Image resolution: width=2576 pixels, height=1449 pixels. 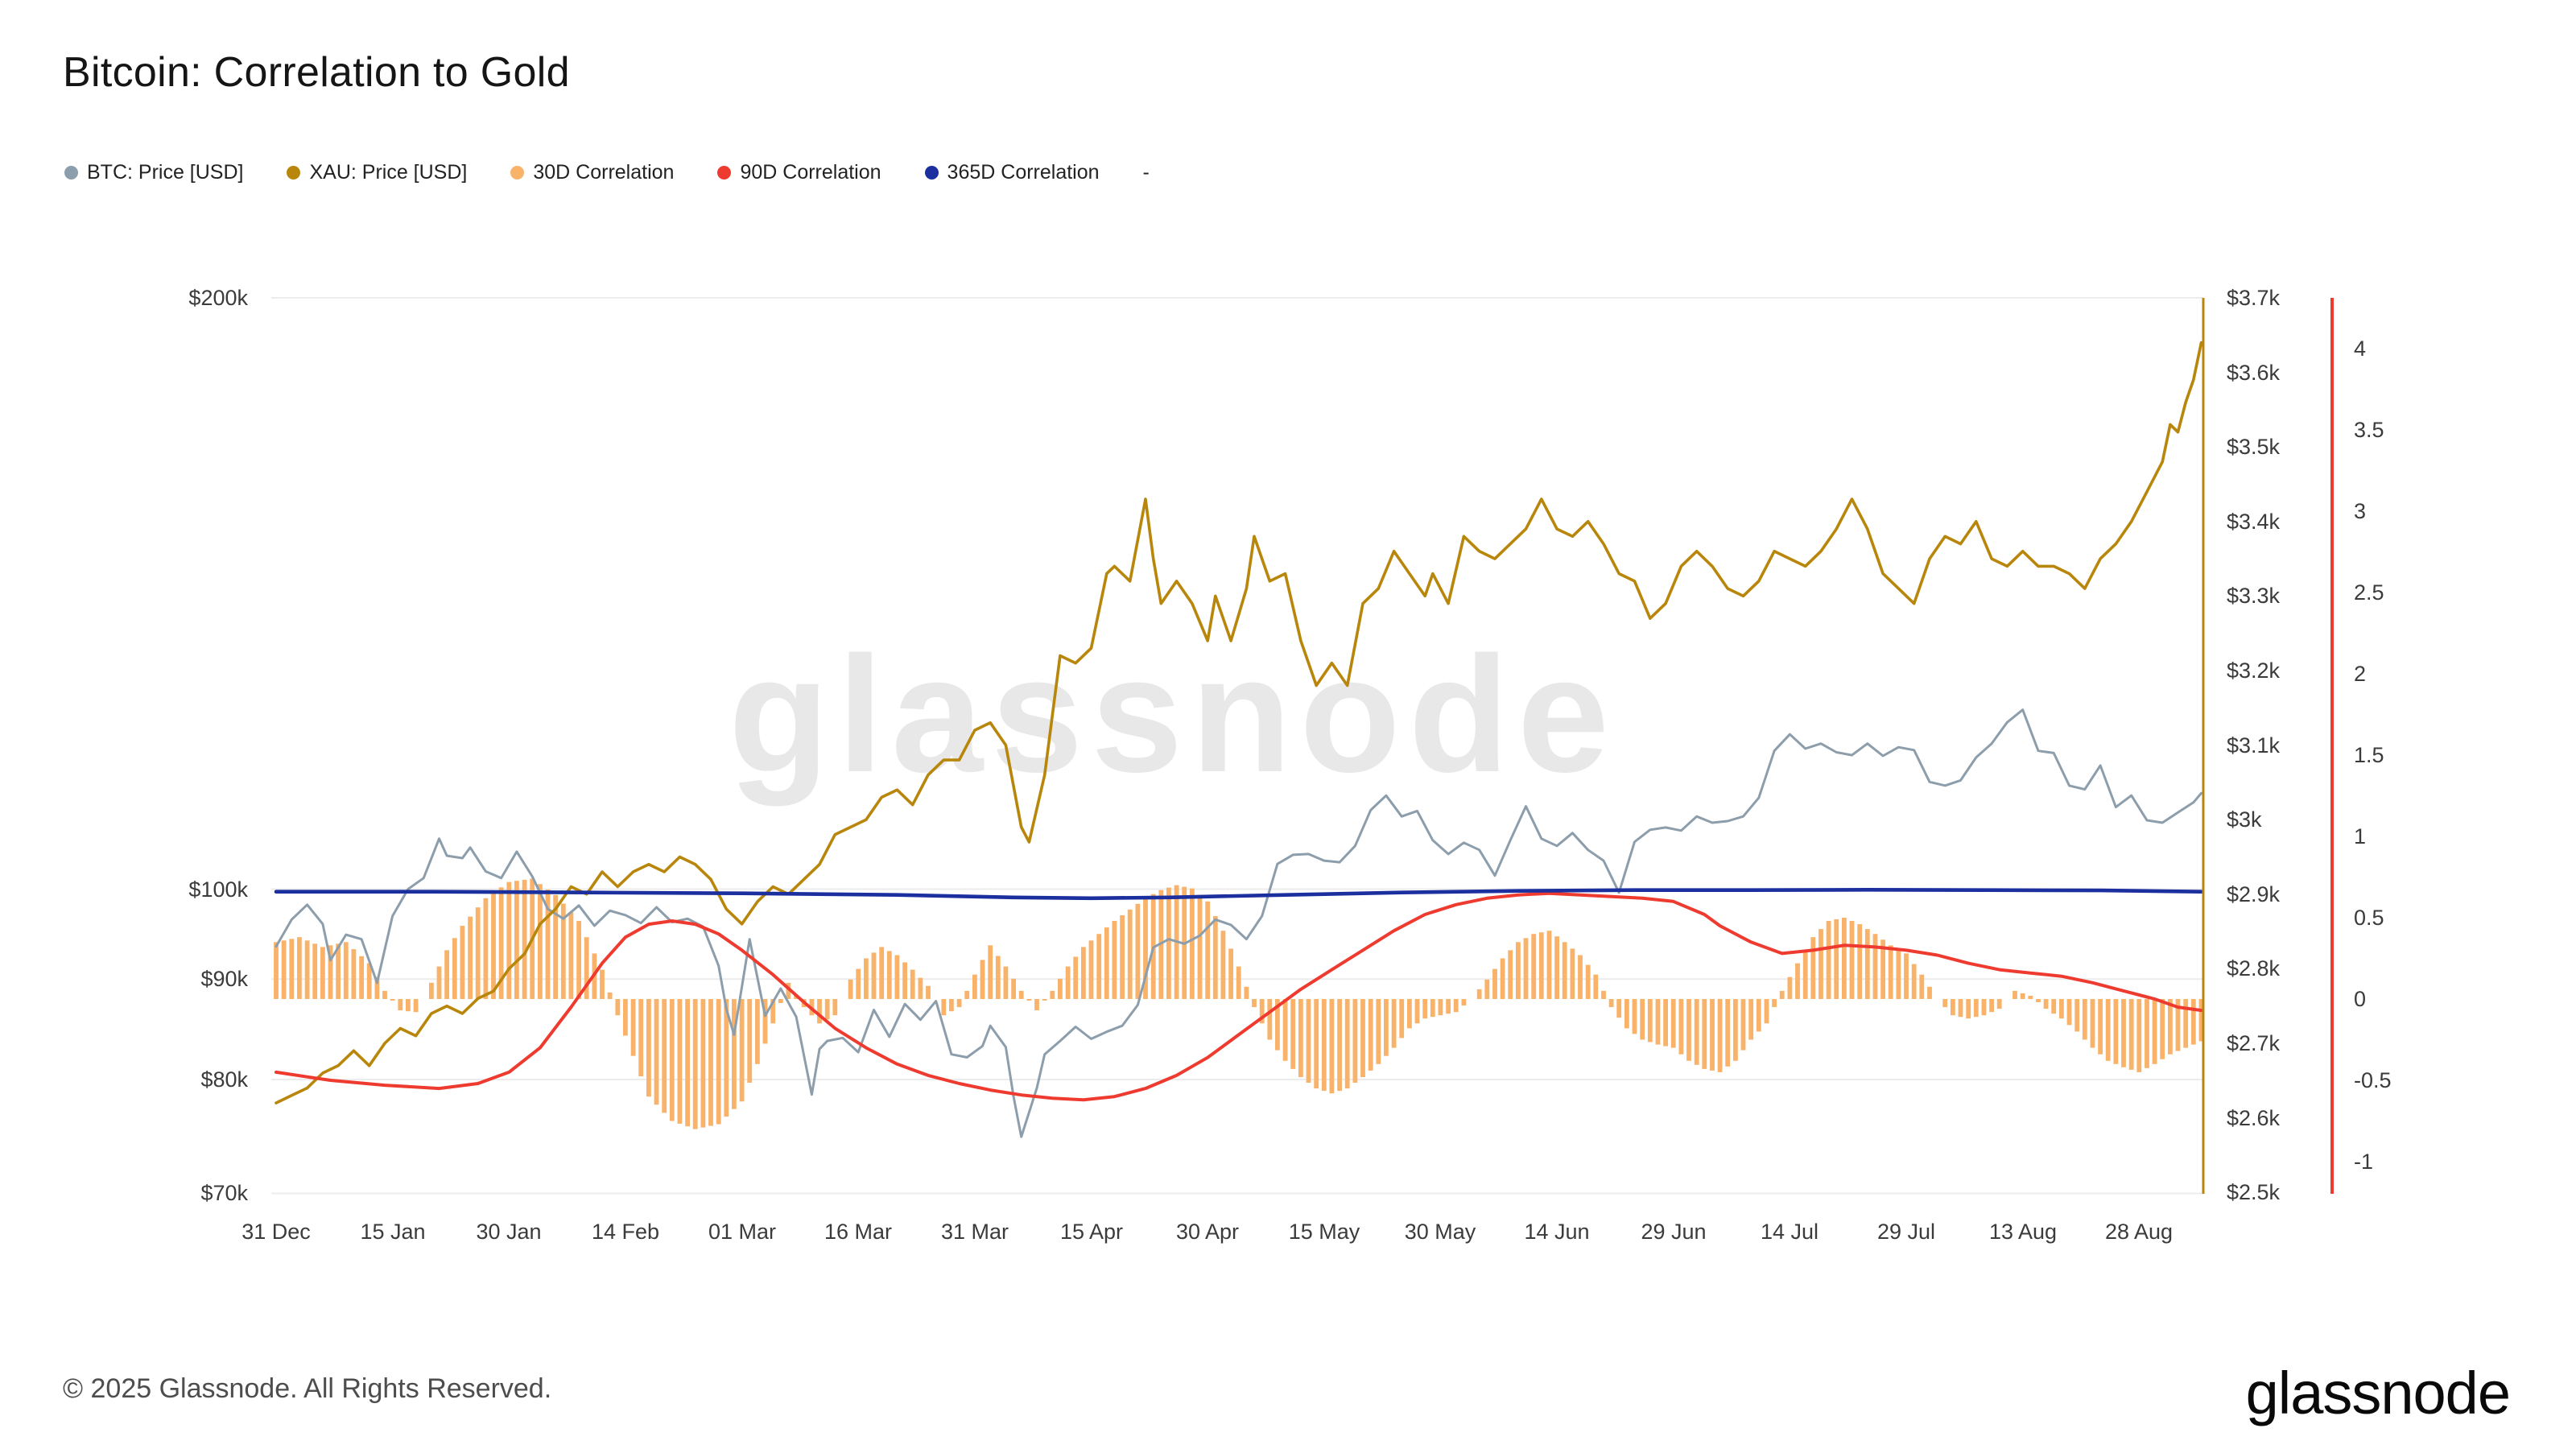 What do you see at coordinates (2360, 999) in the screenshot?
I see `correlation-axis-tick: 0` at bounding box center [2360, 999].